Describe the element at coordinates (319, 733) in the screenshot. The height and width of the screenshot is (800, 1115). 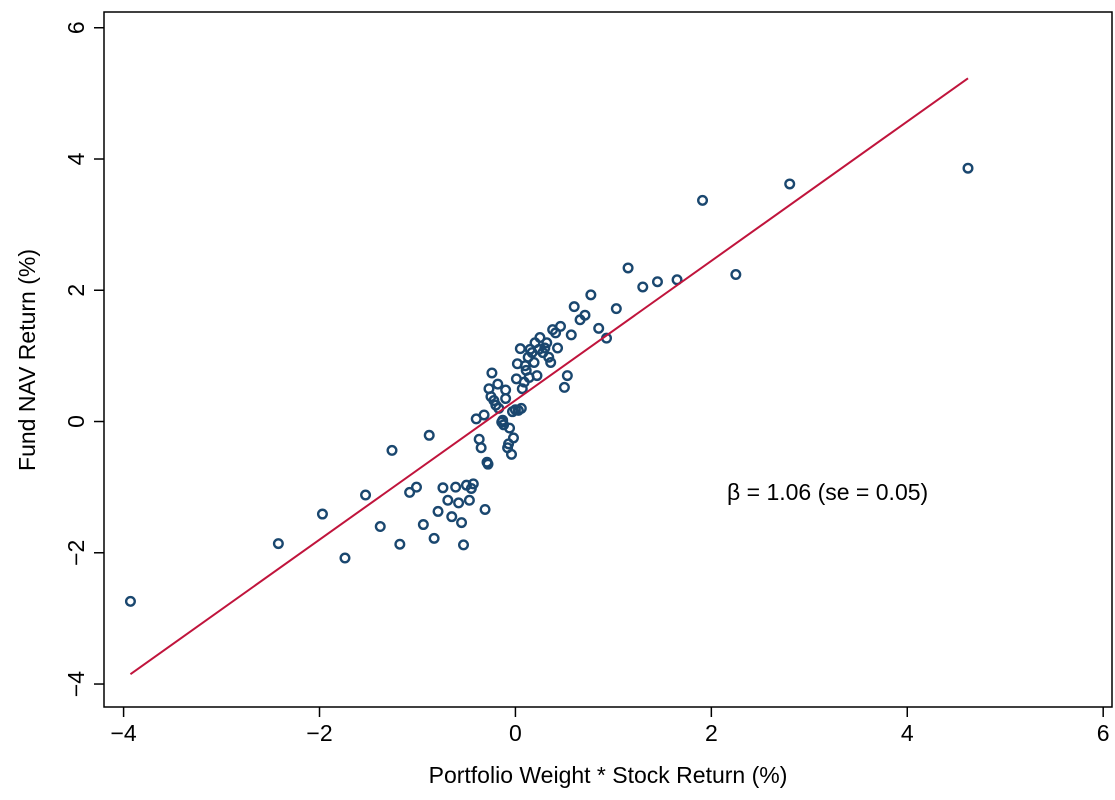
I see `x-tick-label: −2` at that location.